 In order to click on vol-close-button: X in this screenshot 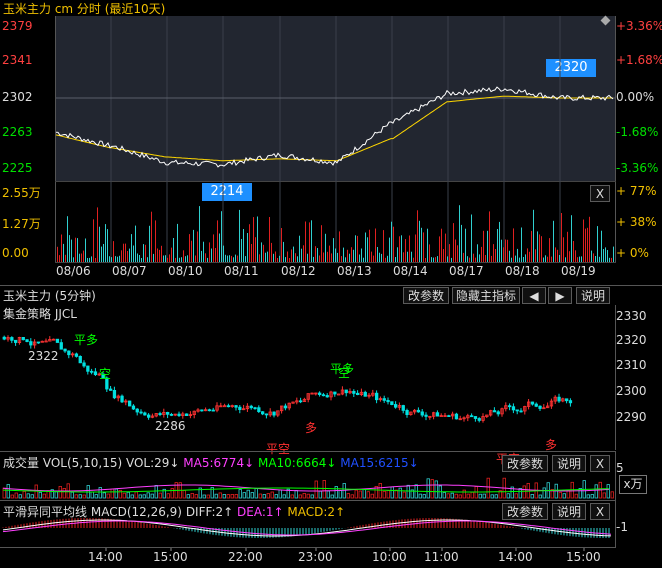, I will do `click(600, 463)`.